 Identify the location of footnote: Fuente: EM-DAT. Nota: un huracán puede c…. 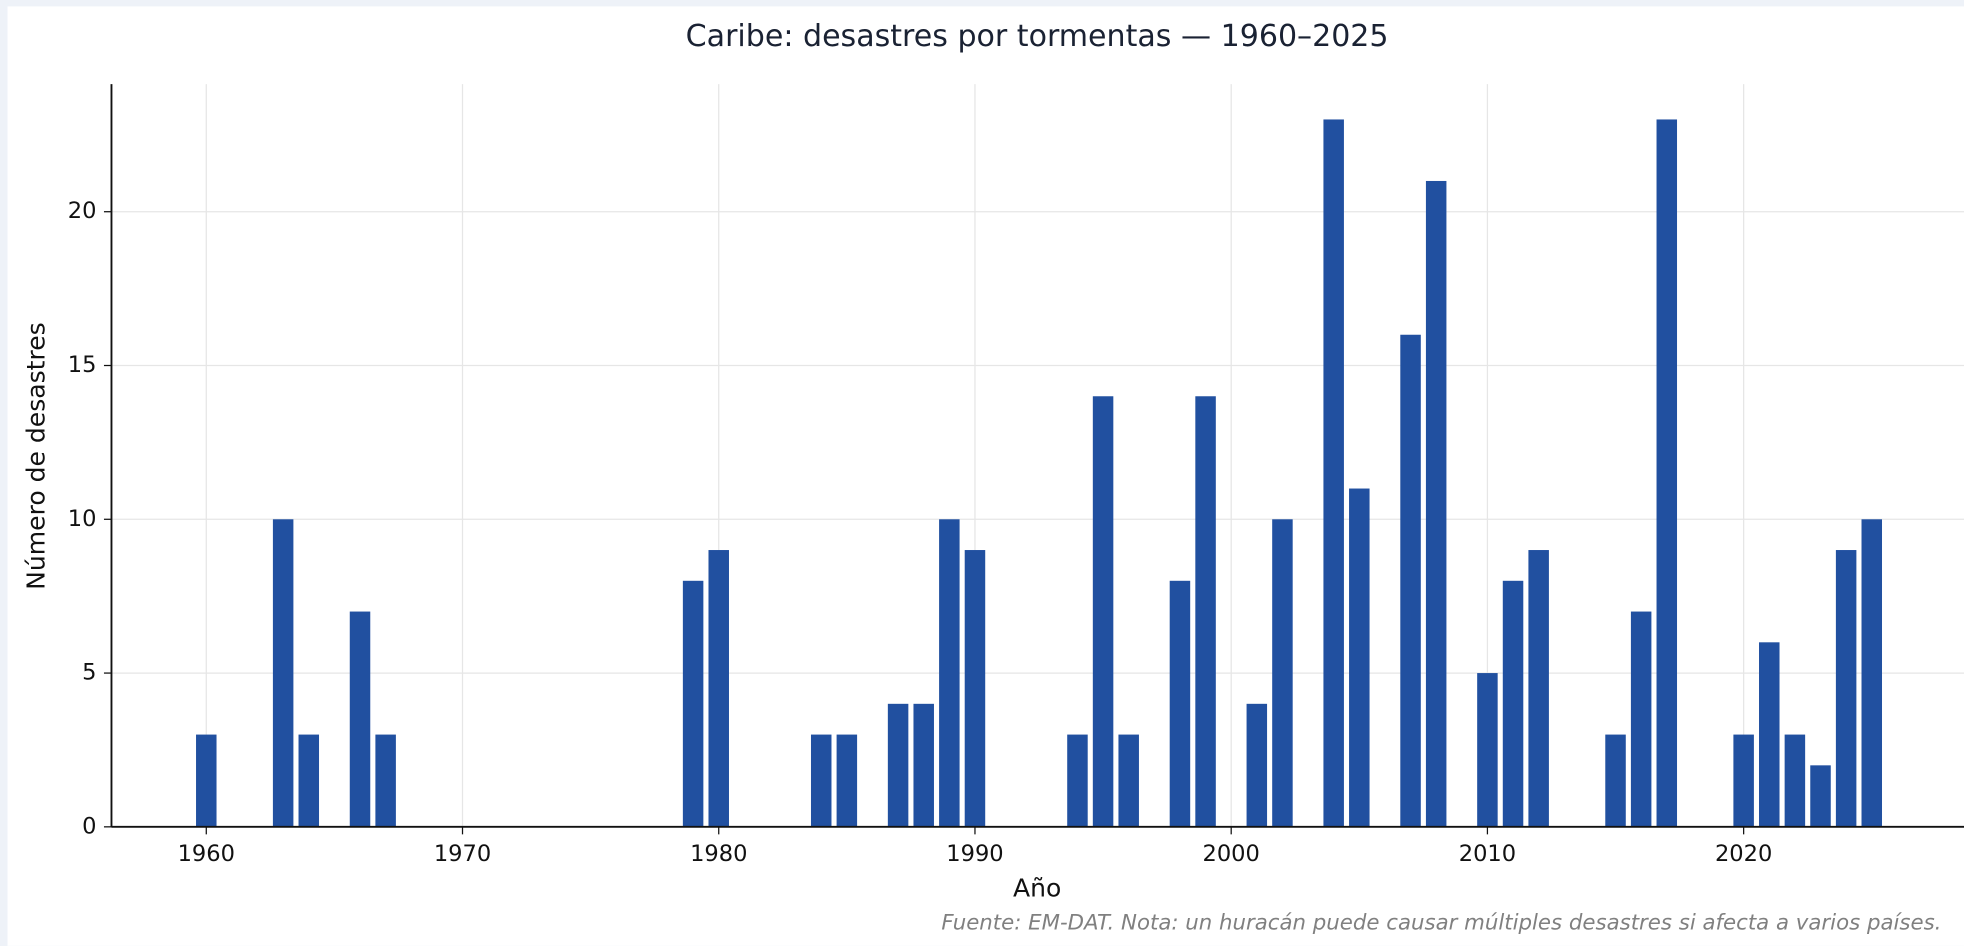
(1441, 922).